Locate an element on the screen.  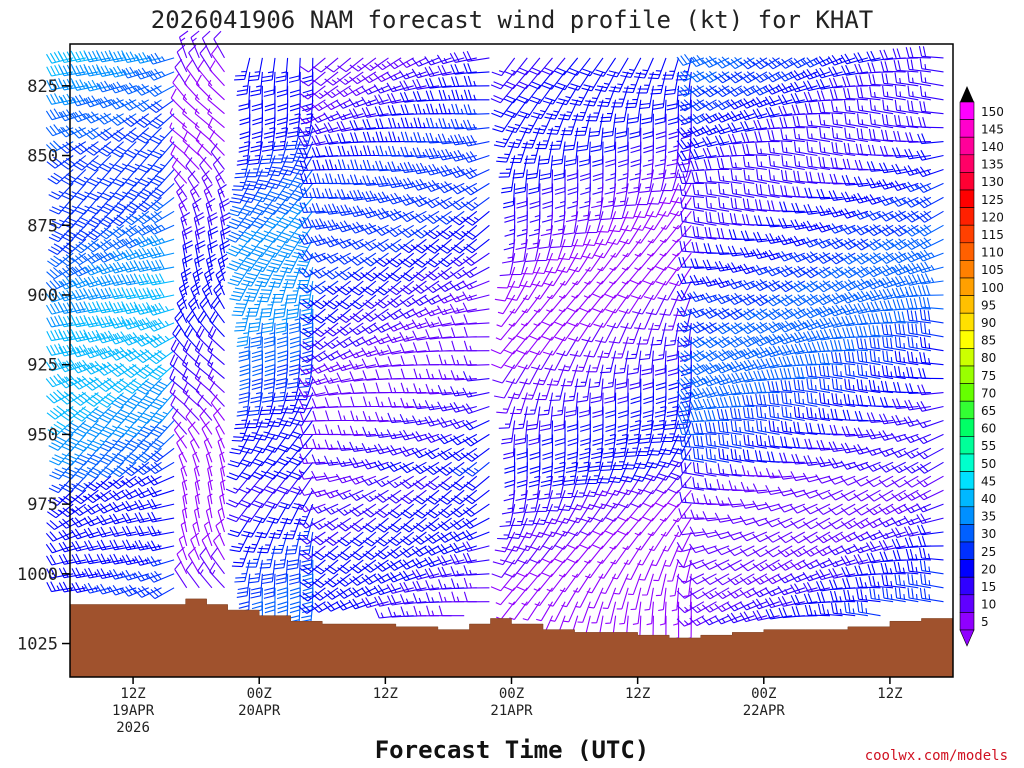
colorbar-label: 130 is located at coordinates (992, 182).